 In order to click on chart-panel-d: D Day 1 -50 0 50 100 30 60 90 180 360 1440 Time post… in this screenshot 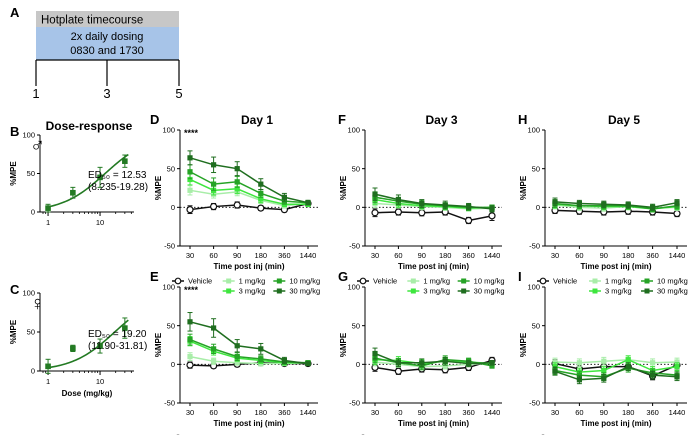, I will do `click(235, 204)`.